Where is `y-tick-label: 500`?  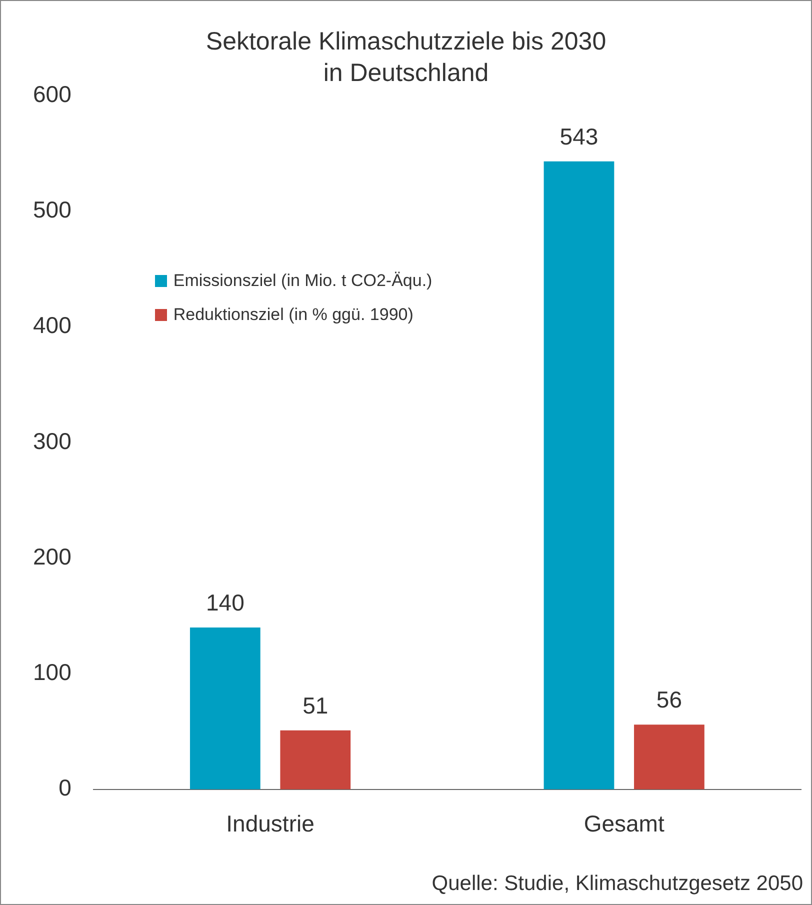
y-tick-label: 500 is located at coordinates (52, 209).